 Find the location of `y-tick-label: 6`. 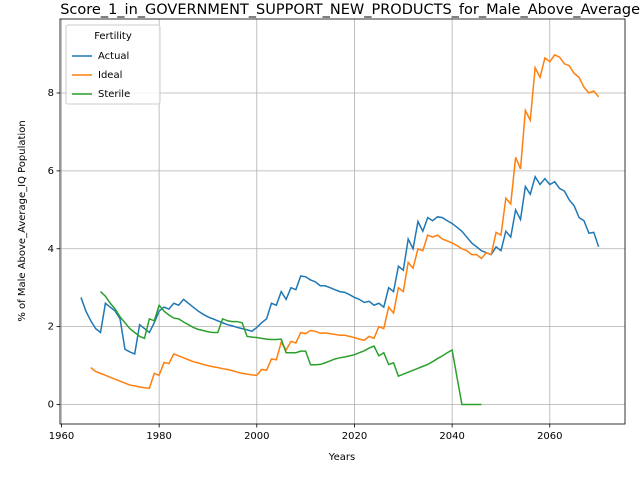

y-tick-label: 6 is located at coordinates (51, 171).